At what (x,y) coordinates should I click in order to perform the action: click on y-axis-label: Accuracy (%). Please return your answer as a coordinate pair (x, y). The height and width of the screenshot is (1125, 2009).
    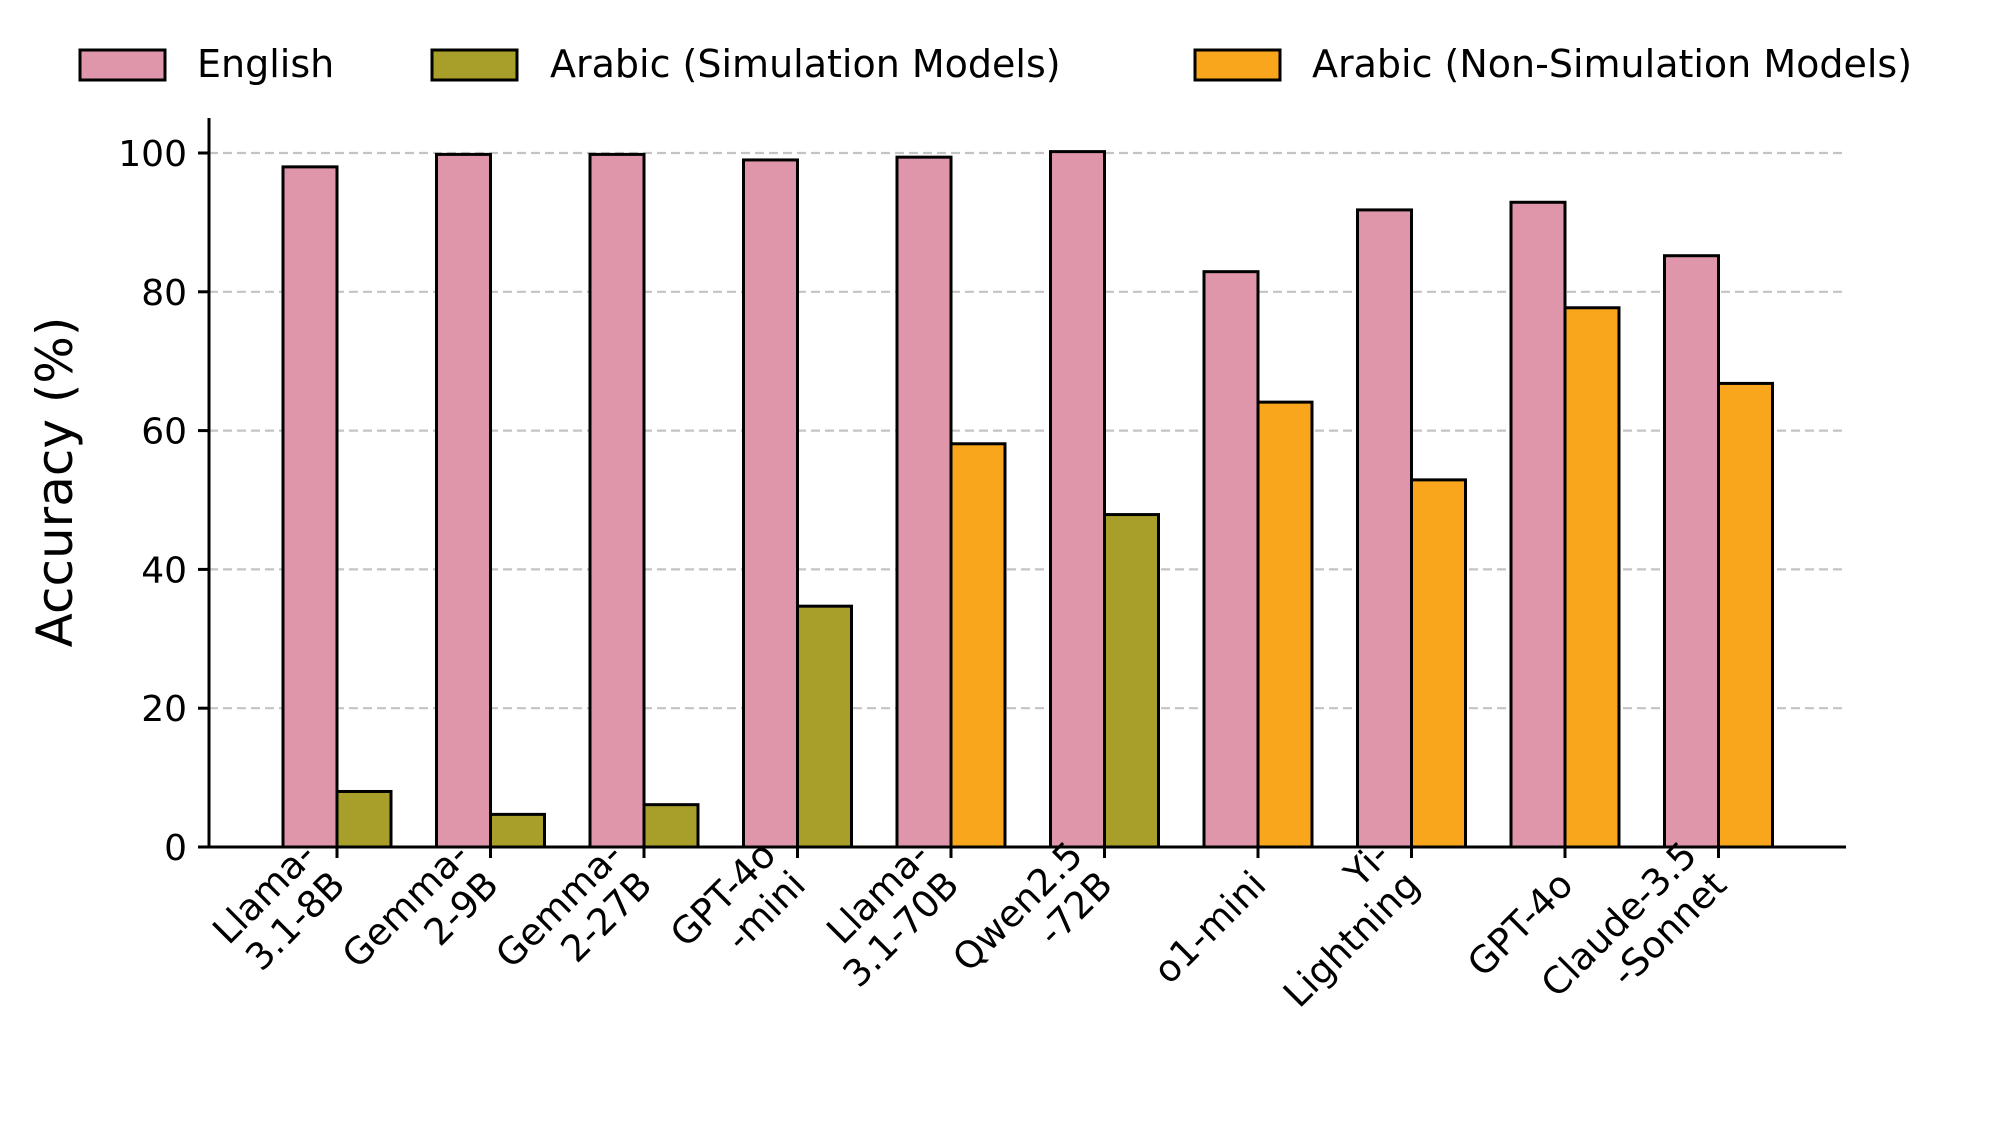
    Looking at the image, I should click on (55, 482).